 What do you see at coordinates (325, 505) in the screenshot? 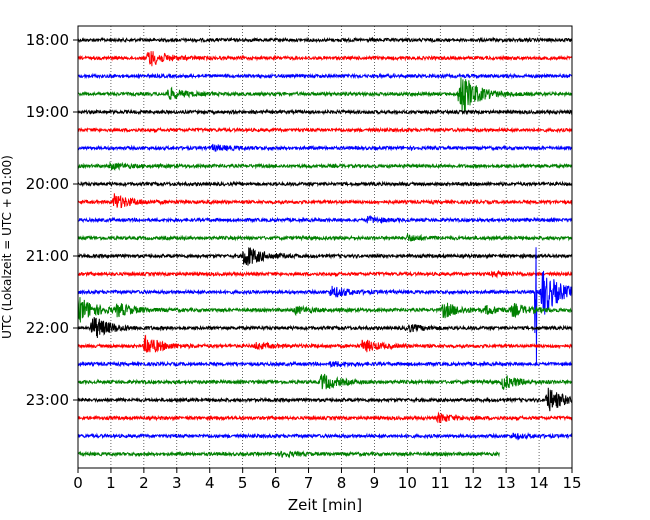
I see `x-axis-label: Zeit [min]` at bounding box center [325, 505].